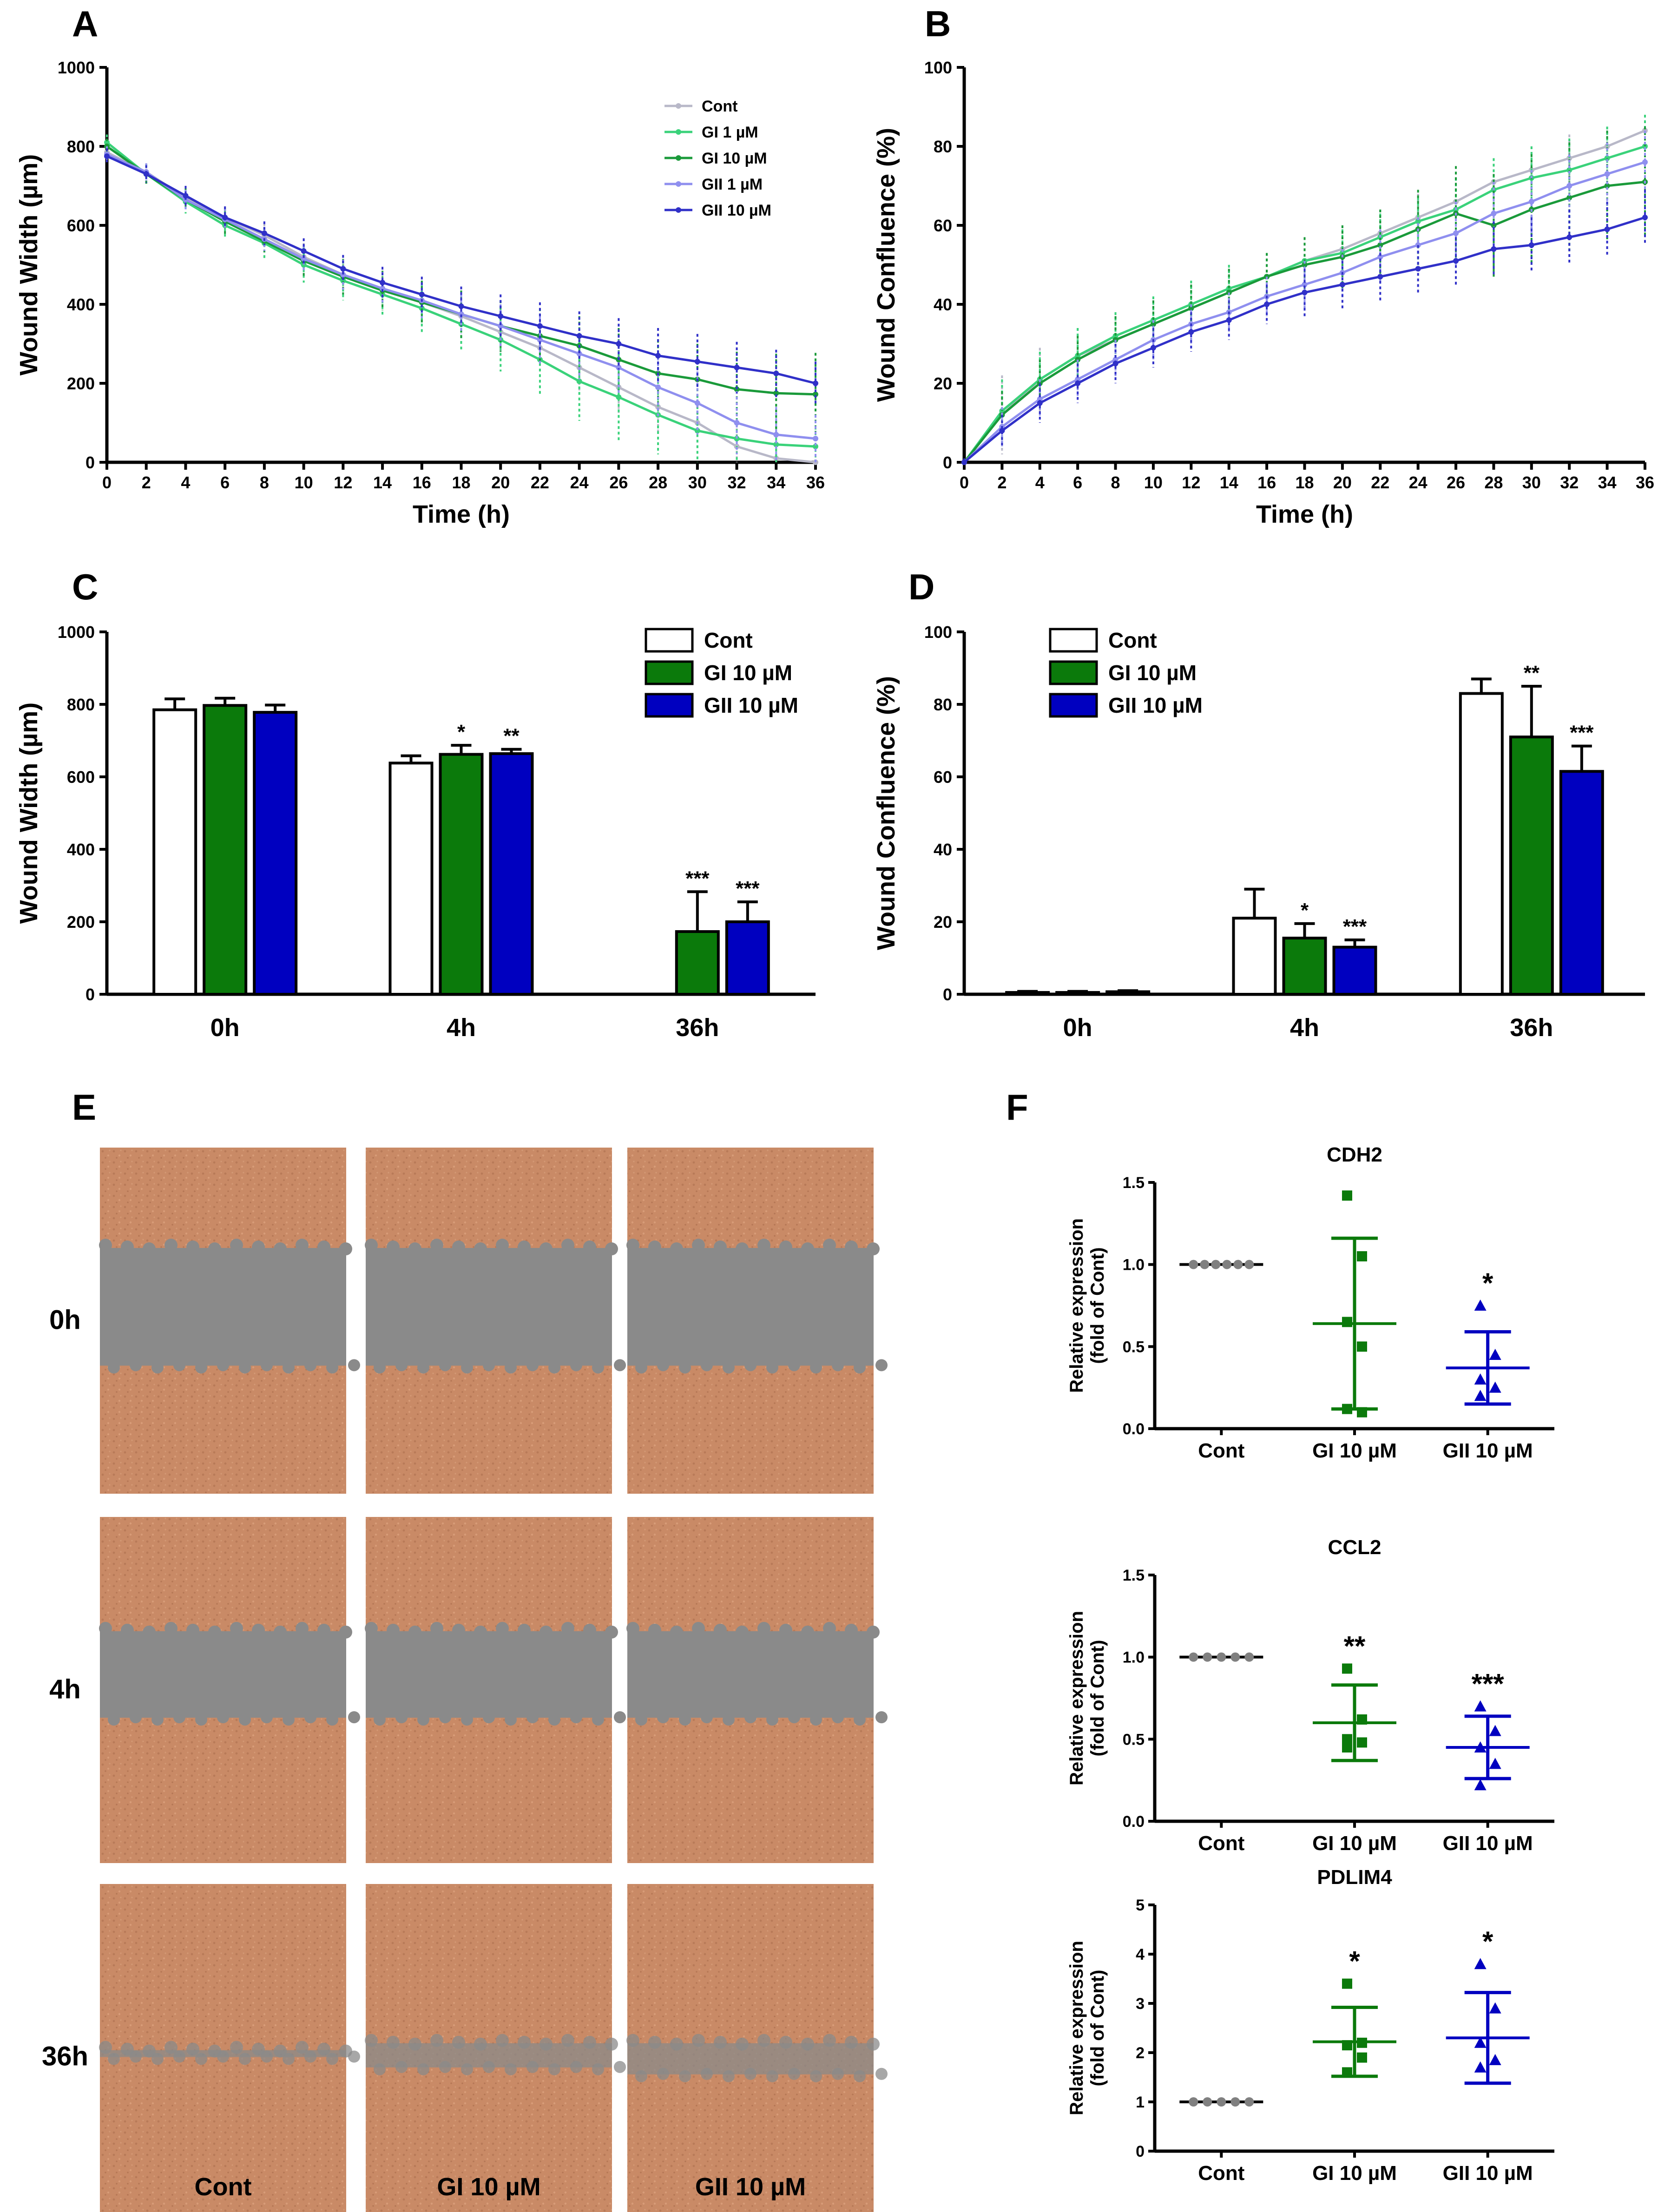 The height and width of the screenshot is (2212, 1671). Describe the element at coordinates (81, 849) in the screenshot. I see `y-tick-label: 400` at that location.